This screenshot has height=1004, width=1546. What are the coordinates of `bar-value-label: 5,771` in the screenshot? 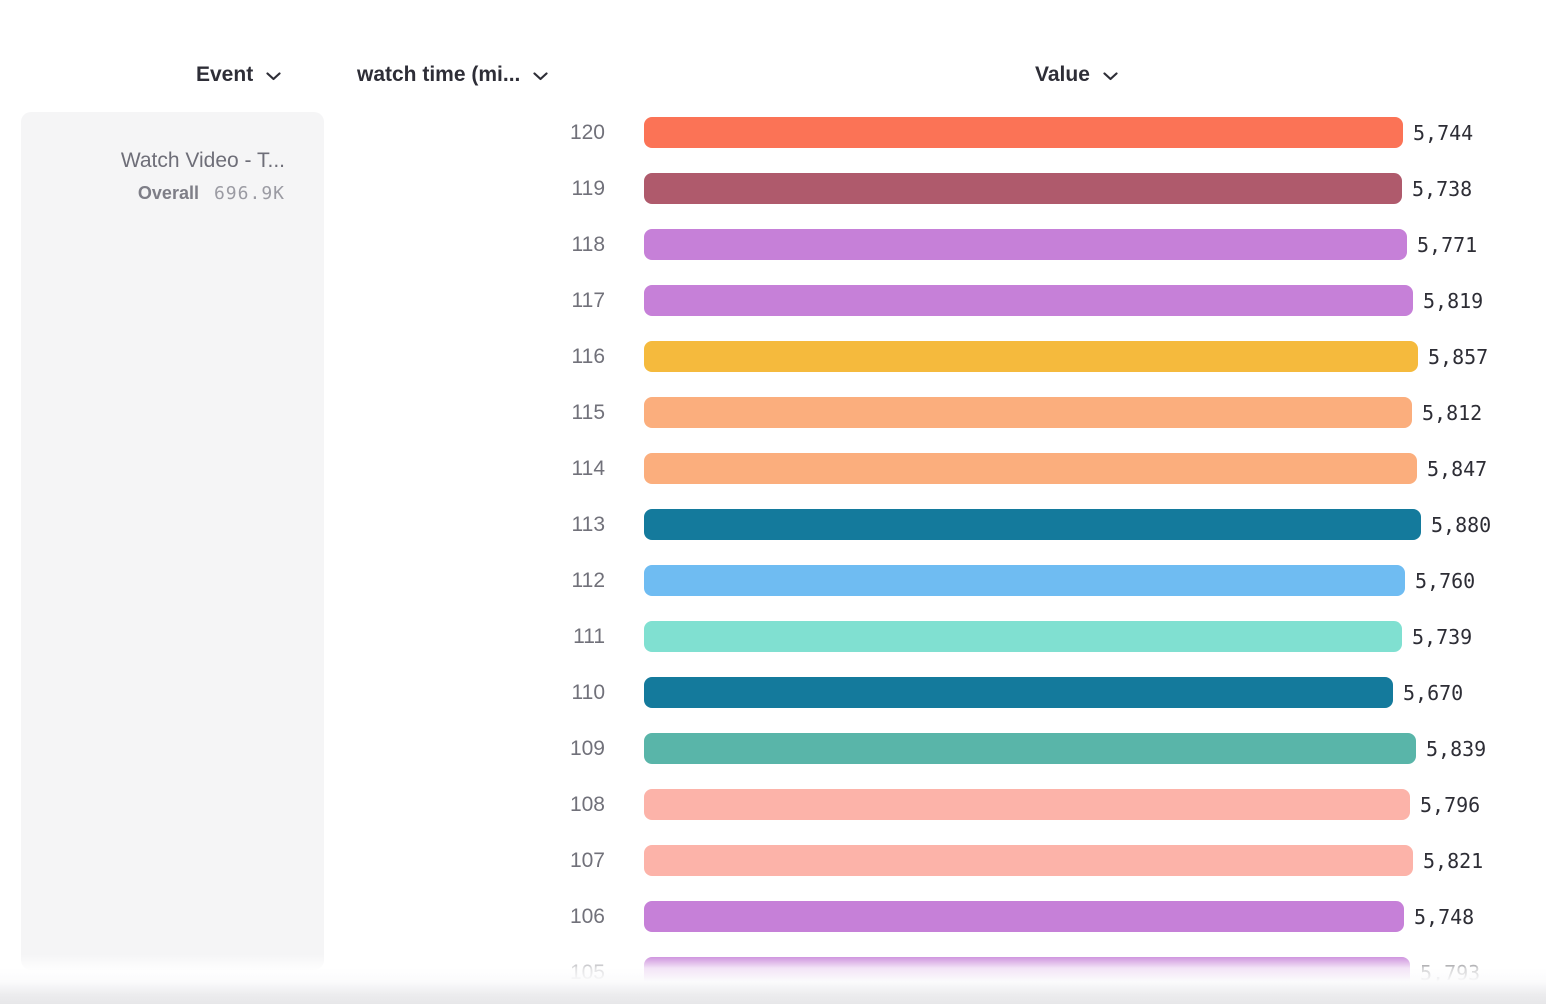 It's located at (1447, 244).